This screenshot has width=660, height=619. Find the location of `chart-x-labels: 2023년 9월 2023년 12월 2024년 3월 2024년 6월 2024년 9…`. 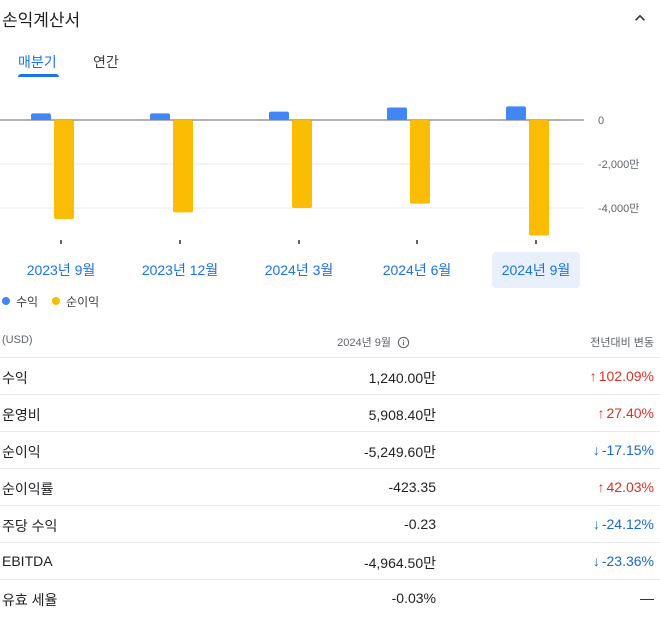

chart-x-labels: 2023년 9월 2023년 12월 2024년 3월 2024년 6월 2024년 9… is located at coordinates (330, 270).